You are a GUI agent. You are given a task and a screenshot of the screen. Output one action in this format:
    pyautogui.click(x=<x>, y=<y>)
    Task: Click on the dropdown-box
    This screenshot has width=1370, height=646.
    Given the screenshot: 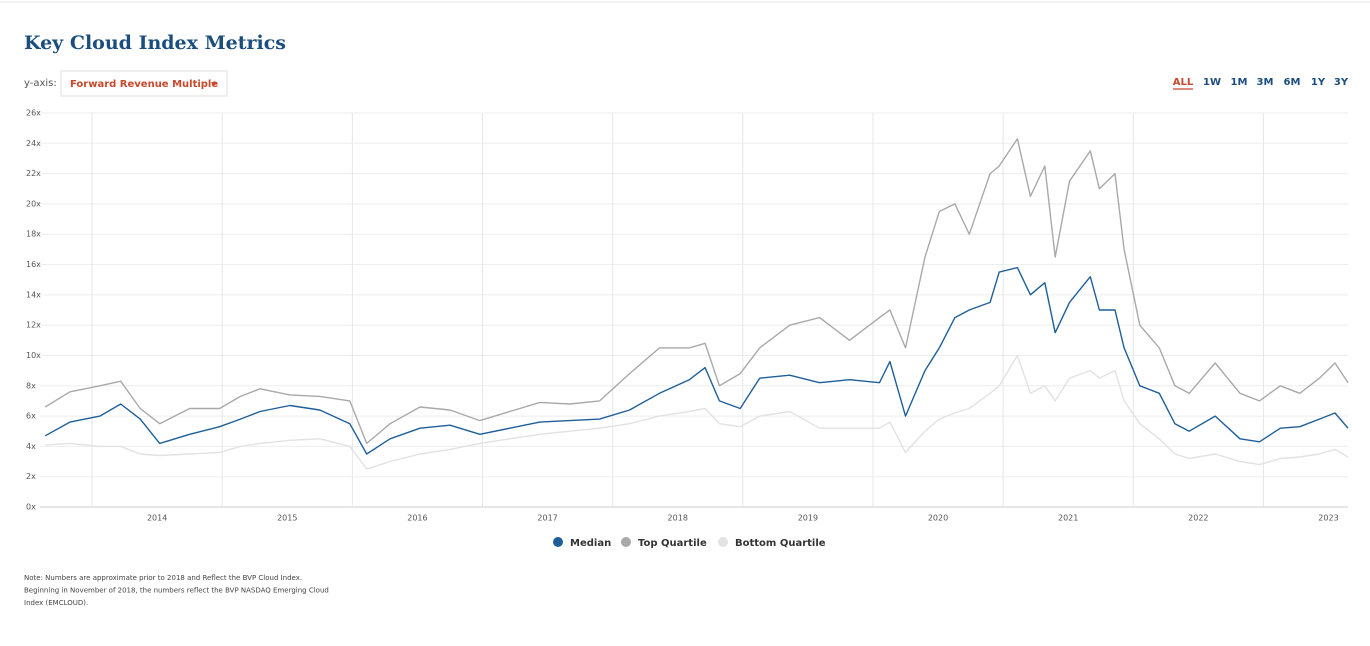 What is the action you would take?
    pyautogui.click(x=144, y=83)
    